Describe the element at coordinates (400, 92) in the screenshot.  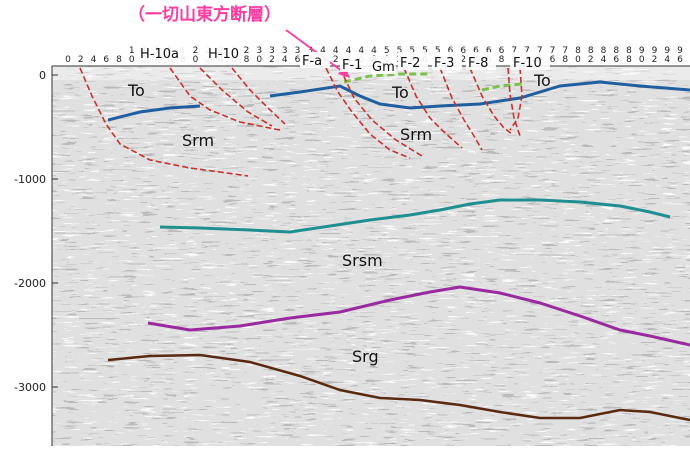
I see `unit-label-to-mid: To` at that location.